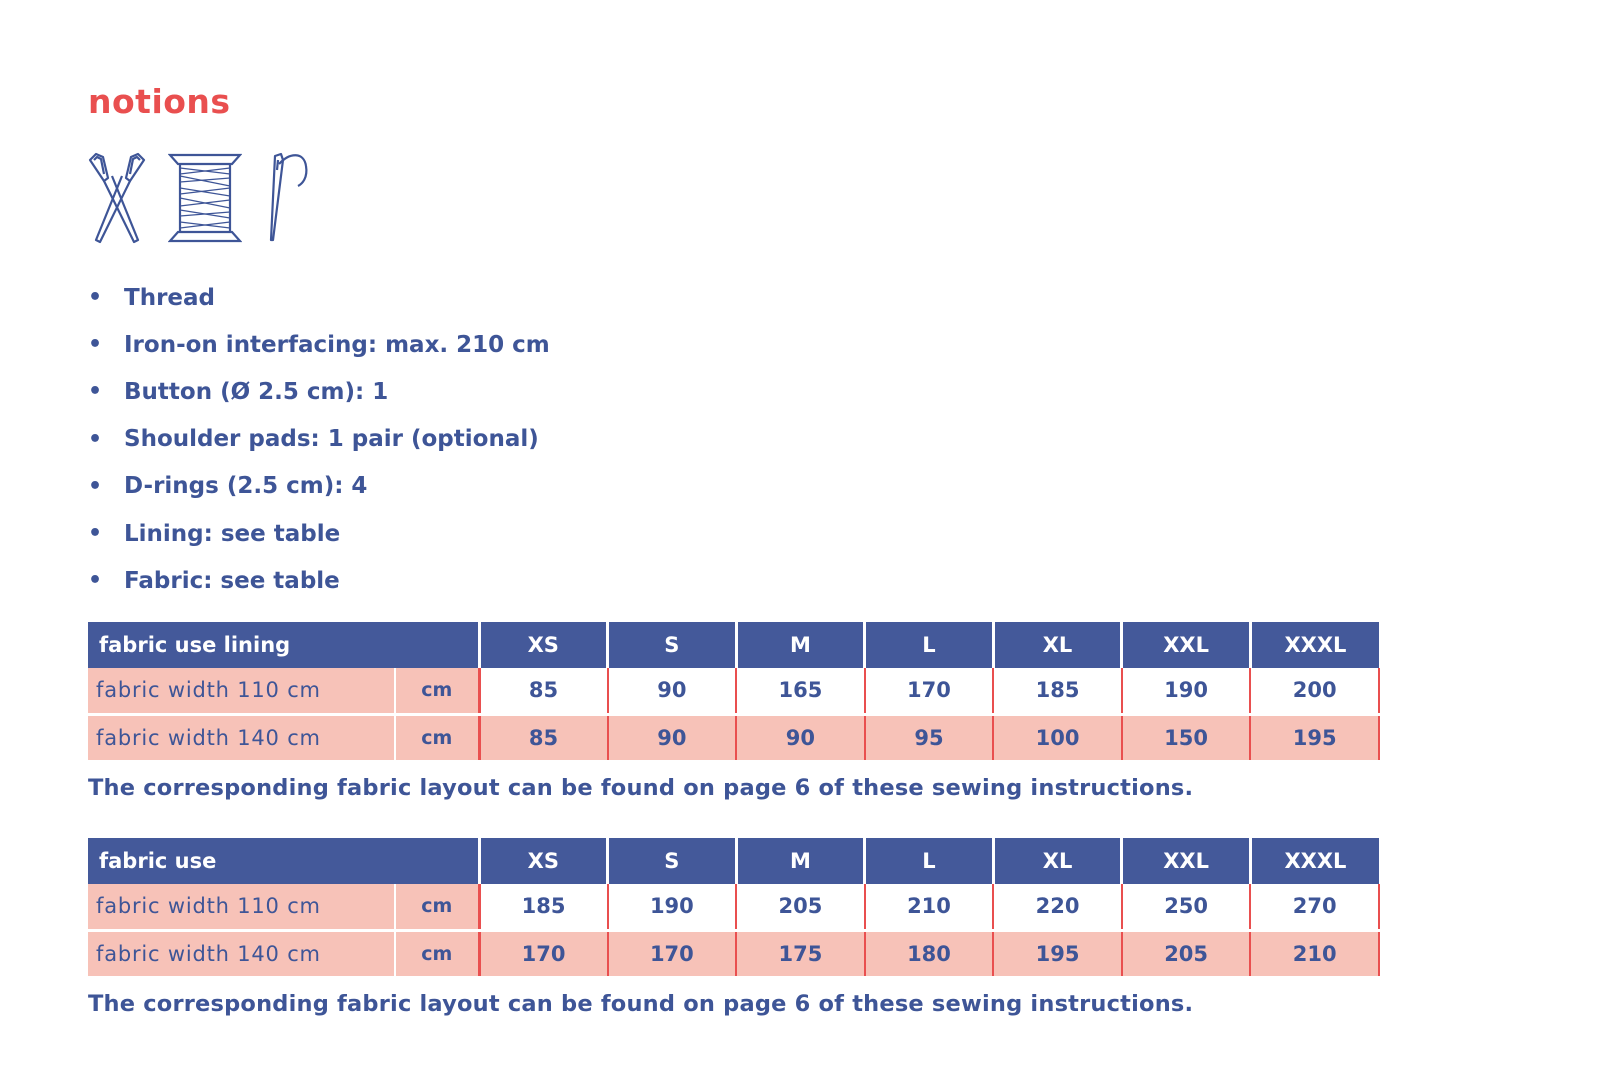  Describe the element at coordinates (232, 580) in the screenshot. I see `list-item-text: Fabric: see table` at that location.